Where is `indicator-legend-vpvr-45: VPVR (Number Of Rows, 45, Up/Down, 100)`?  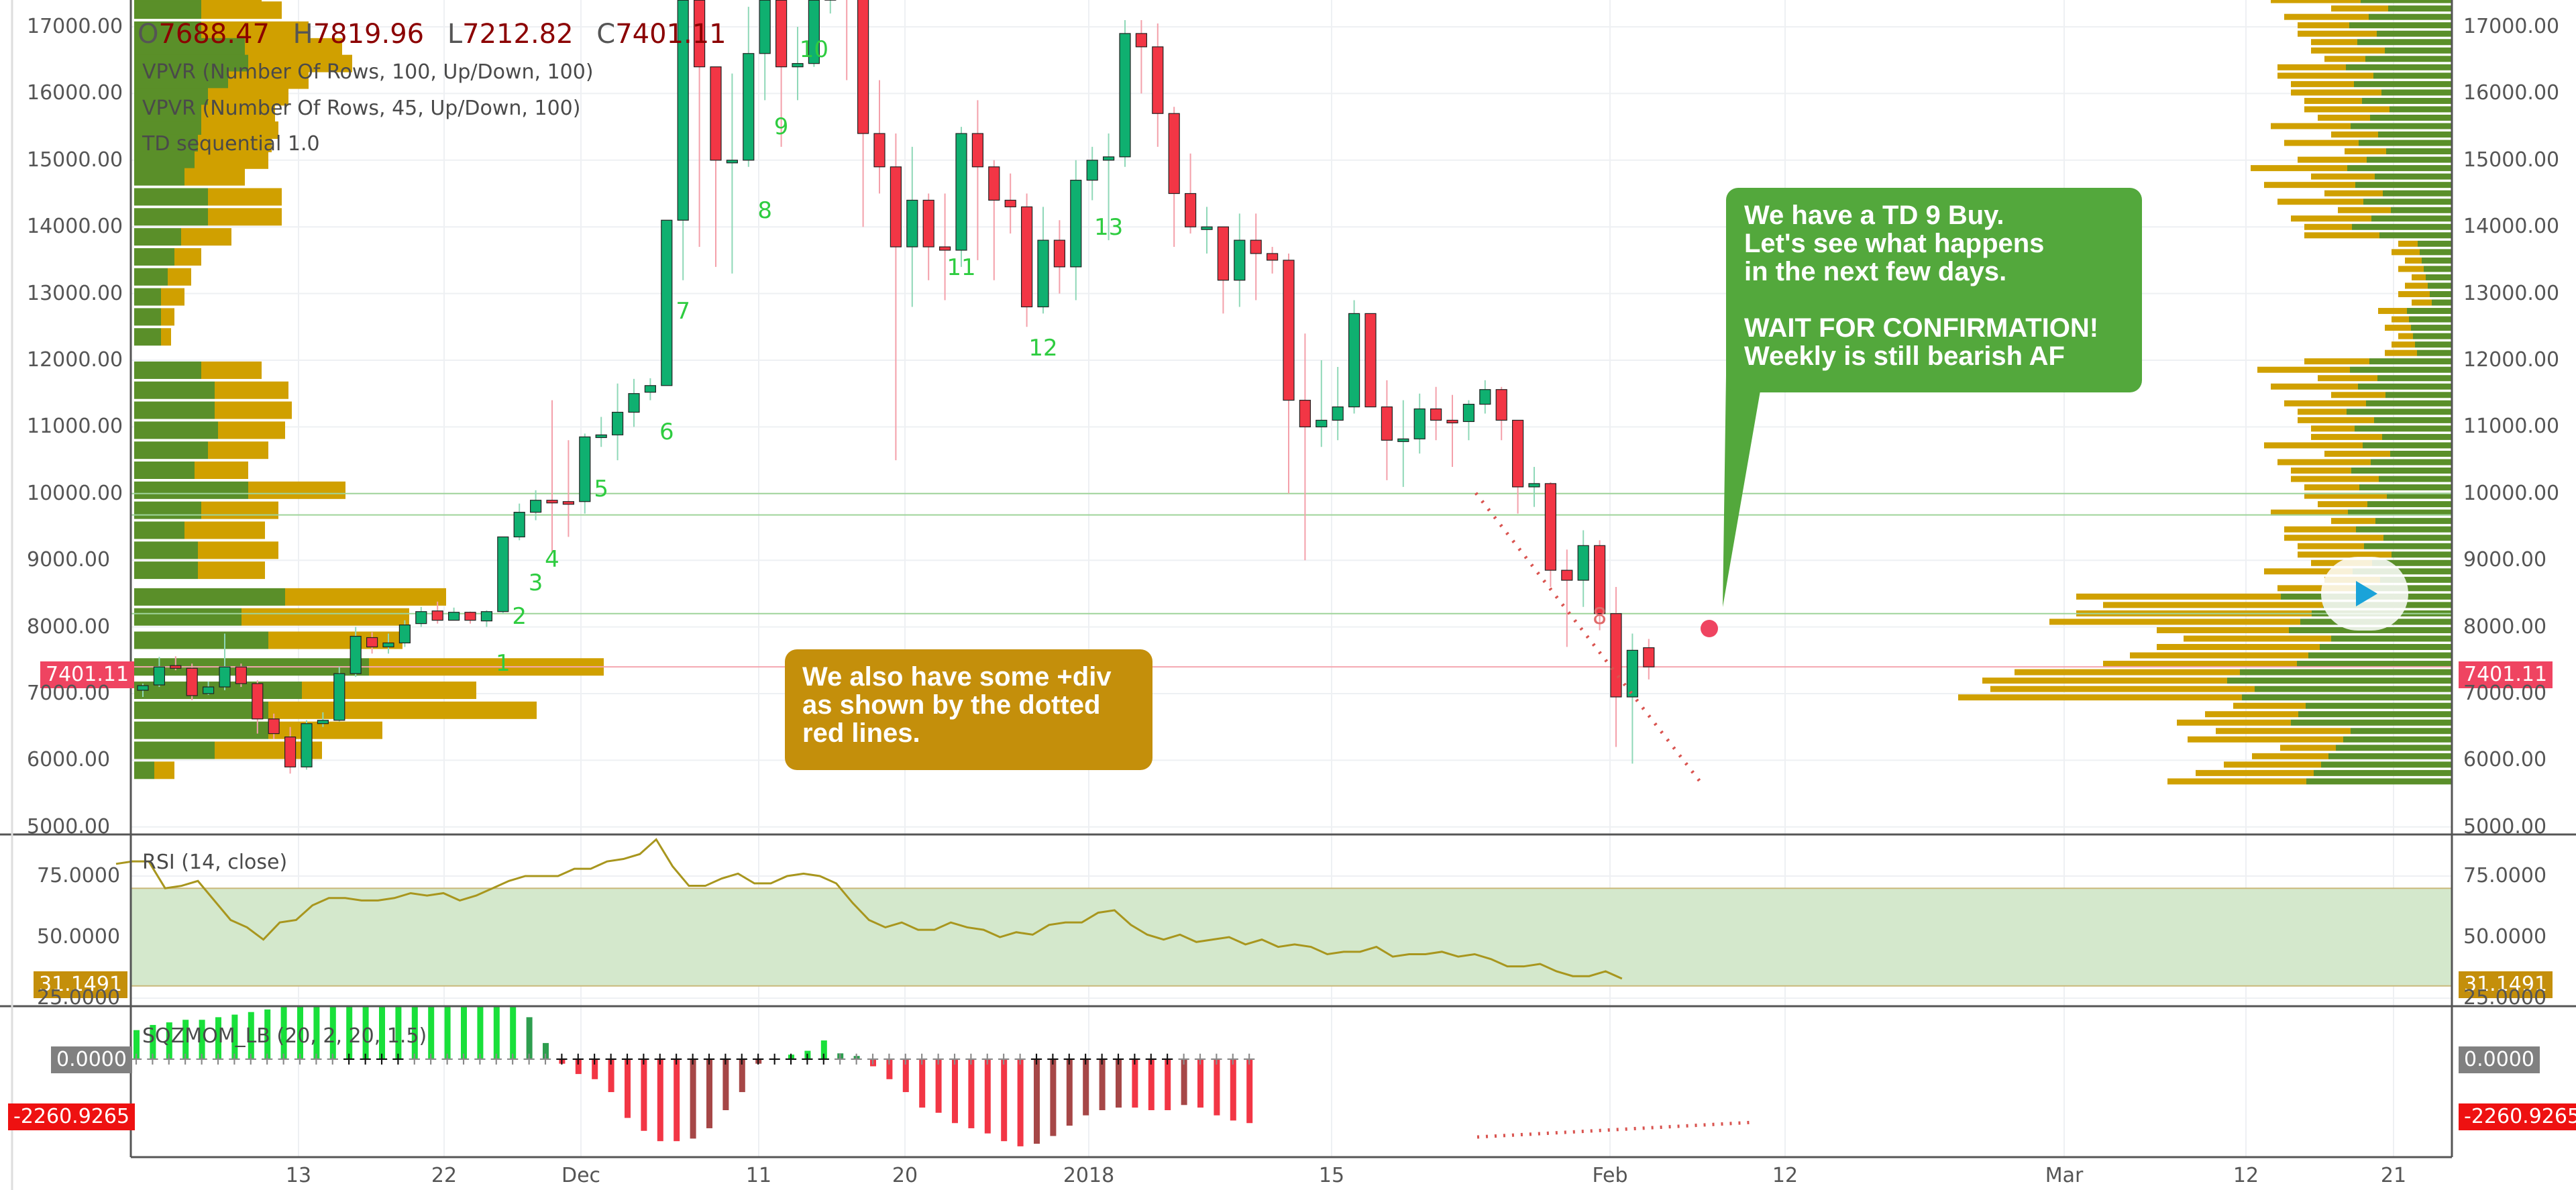
indicator-legend-vpvr-45: VPVR (Number Of Rows, 45, Up/Down, 100) is located at coordinates (361, 108).